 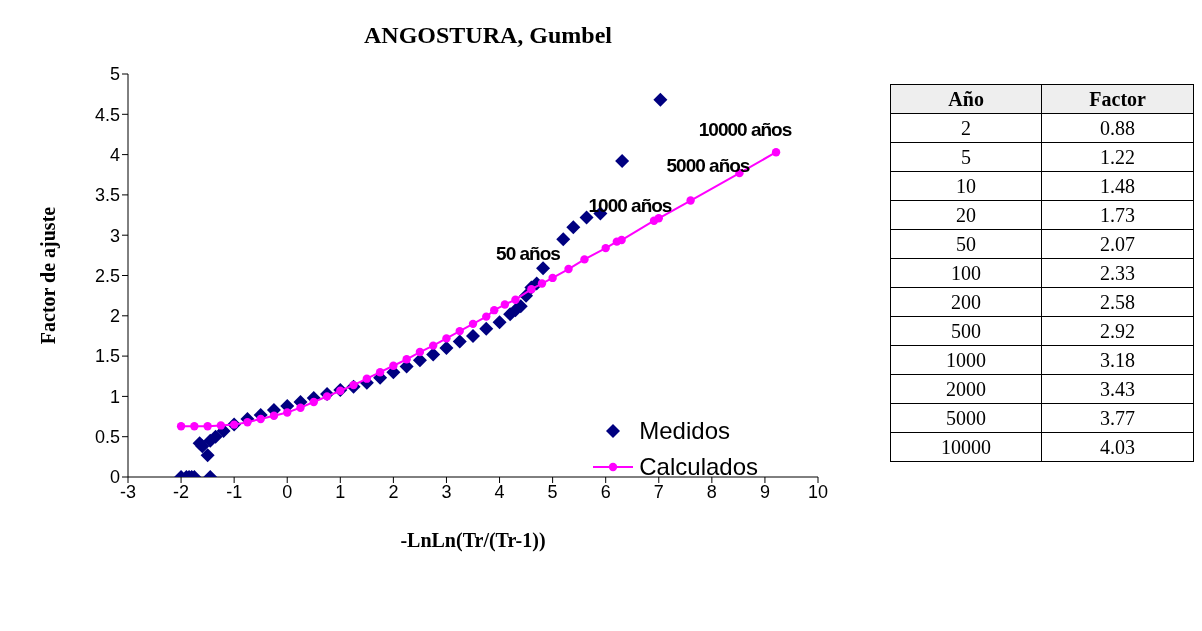 What do you see at coordinates (107, 195) in the screenshot?
I see `y-tick-label: 3.5` at bounding box center [107, 195].